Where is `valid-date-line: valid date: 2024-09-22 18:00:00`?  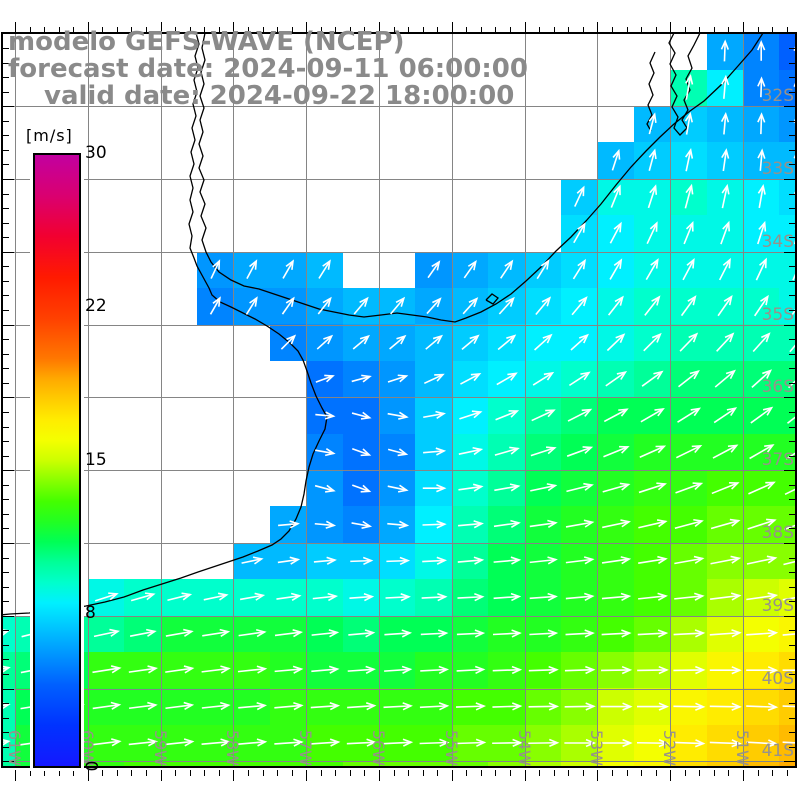
valid-date-line: valid date: 2024-09-22 18:00:00 is located at coordinates (279, 96).